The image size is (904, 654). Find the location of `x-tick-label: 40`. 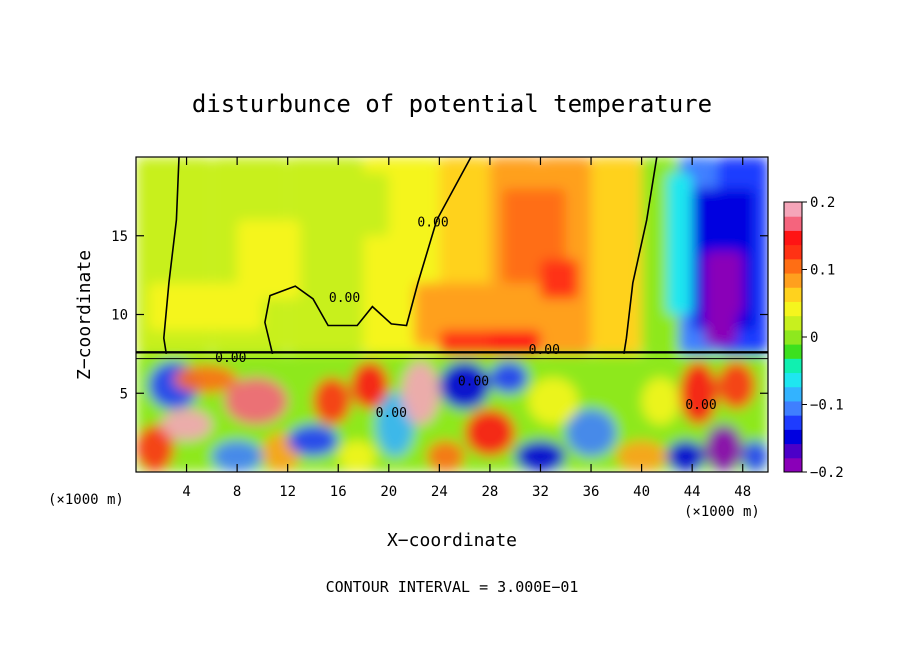

x-tick-label: 40 is located at coordinates (641, 492).